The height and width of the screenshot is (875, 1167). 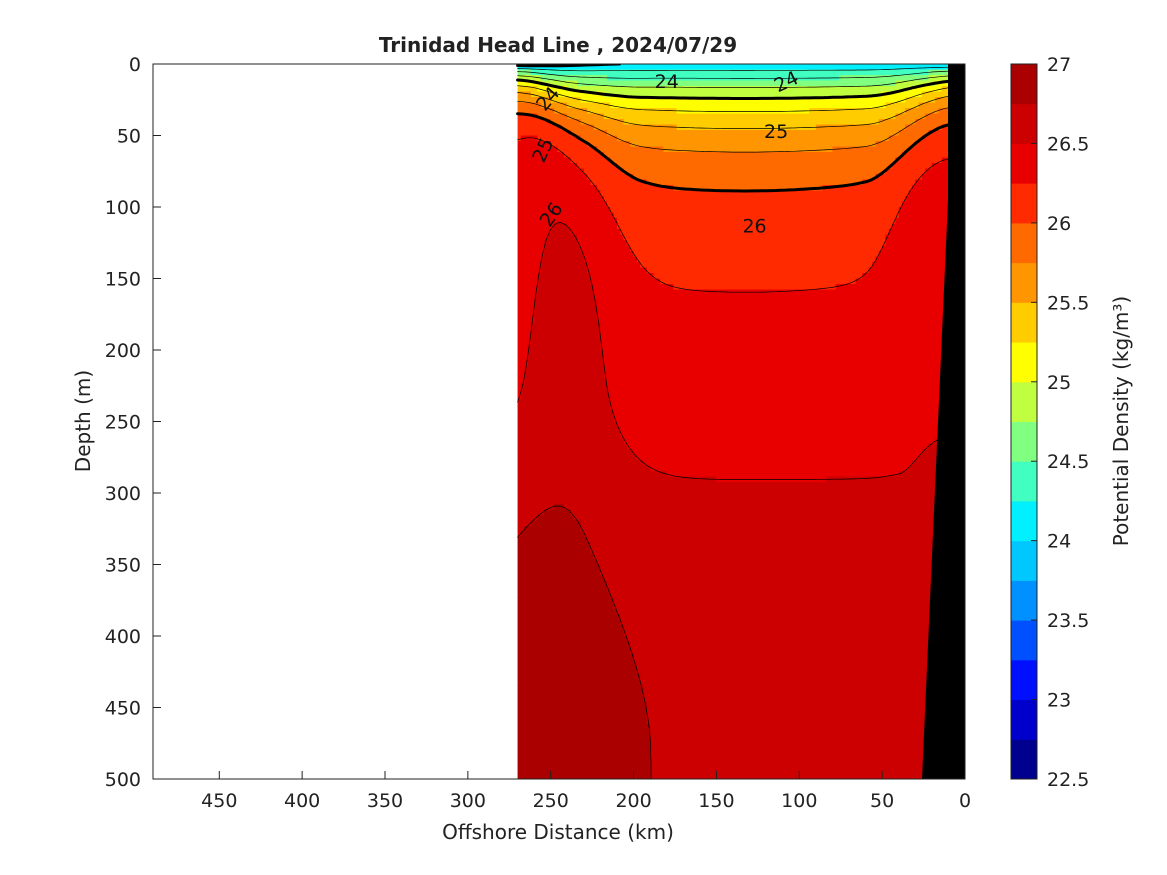 I want to click on y-axis-title: Depth (m), so click(x=83, y=421).